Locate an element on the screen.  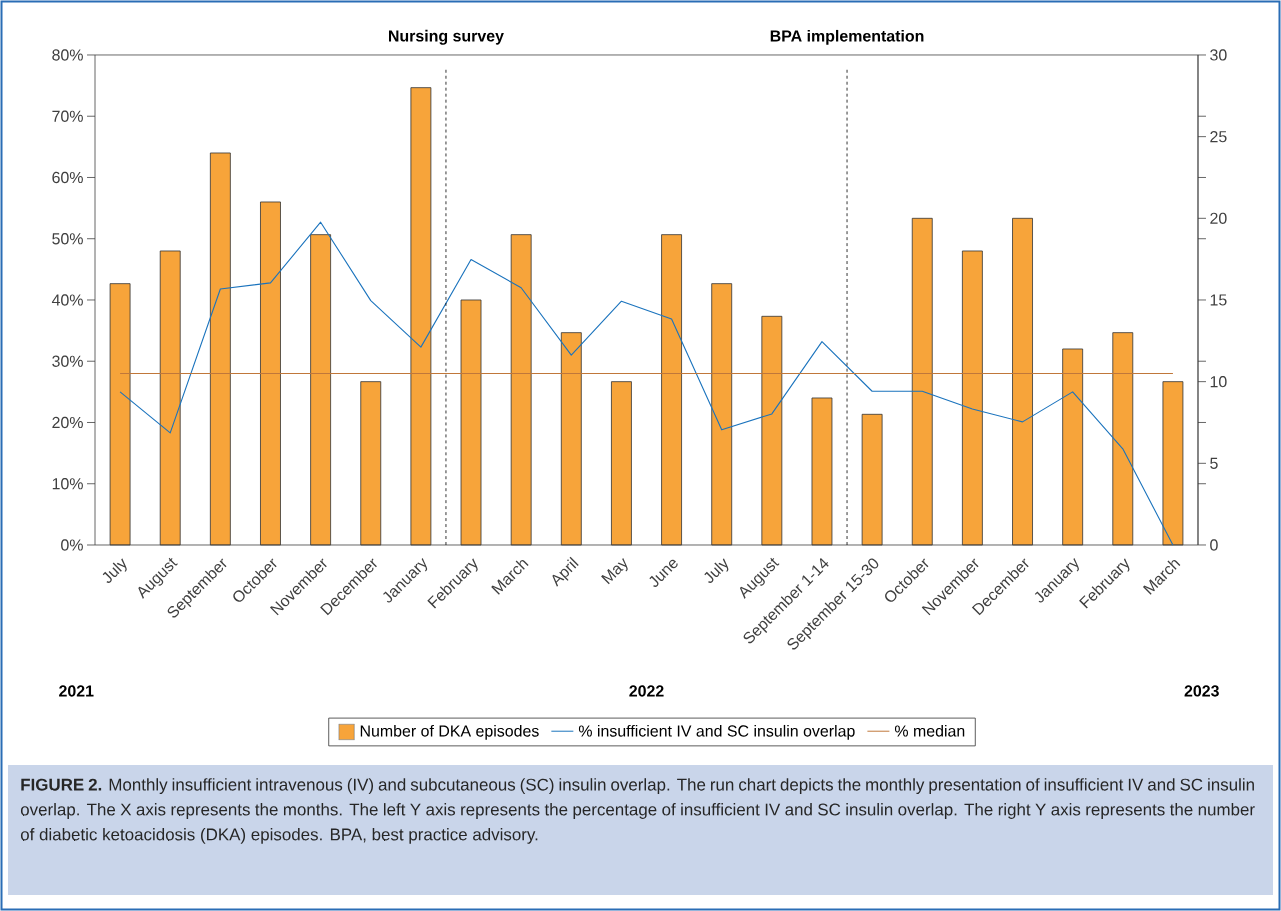
text: 2022 is located at coordinates (646, 691).